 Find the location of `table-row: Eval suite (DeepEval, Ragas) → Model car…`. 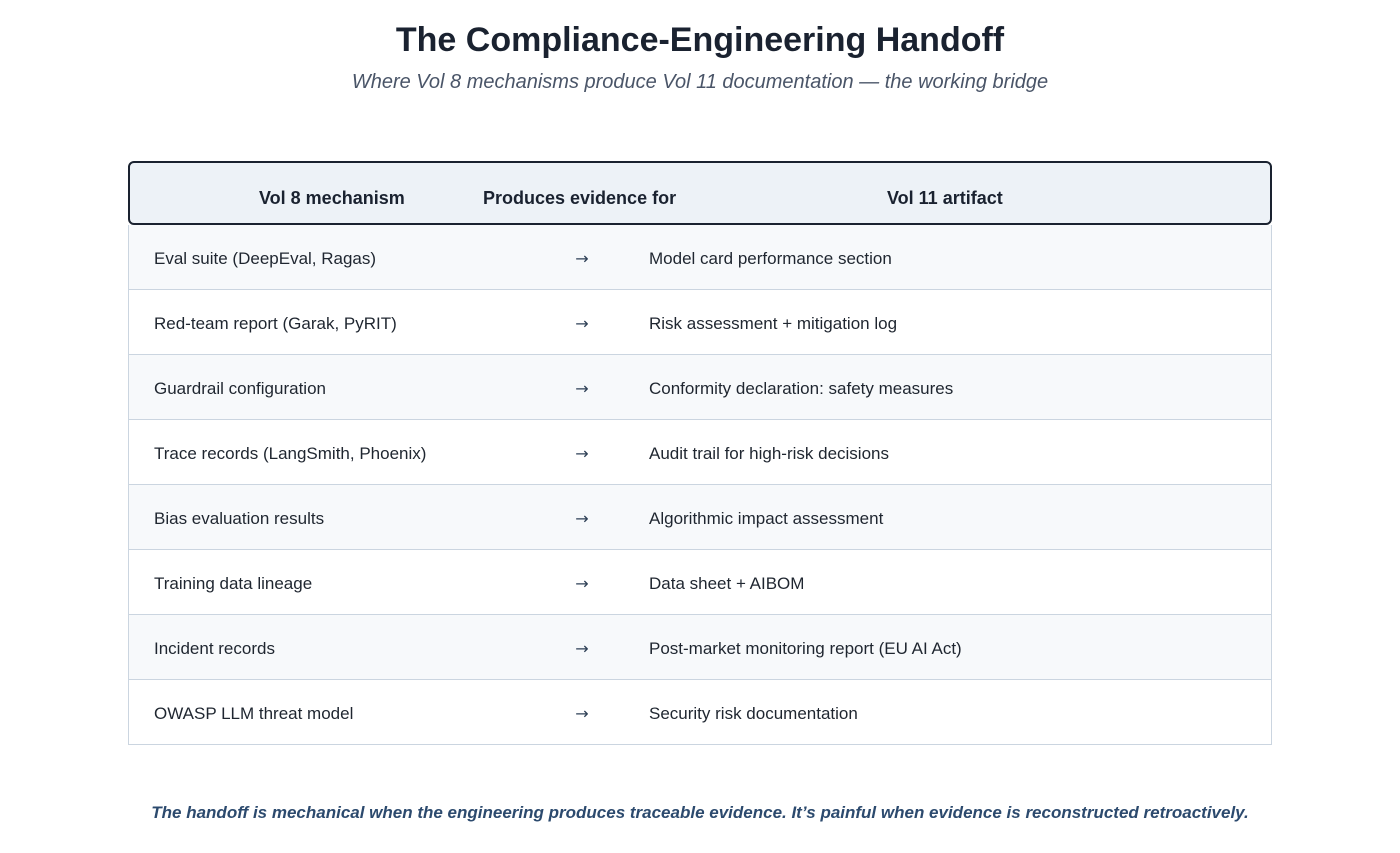

table-row: Eval suite (DeepEval, Ragas) → Model car… is located at coordinates (700, 257).